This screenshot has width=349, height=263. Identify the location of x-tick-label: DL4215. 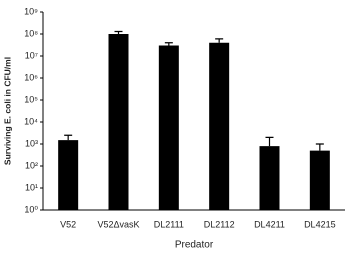
(320, 224).